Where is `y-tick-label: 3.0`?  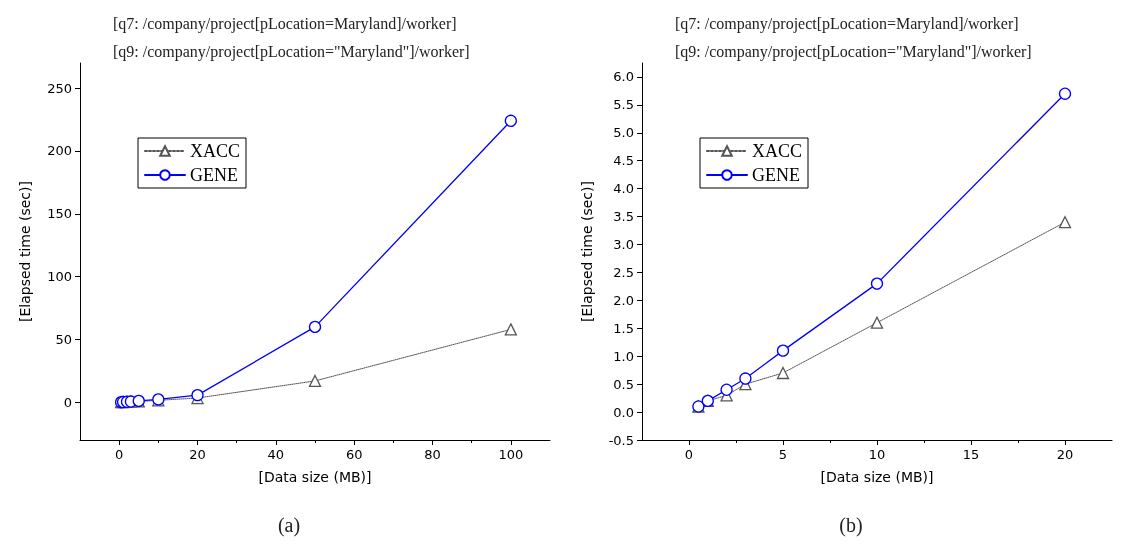
y-tick-label: 3.0 is located at coordinates (623, 245).